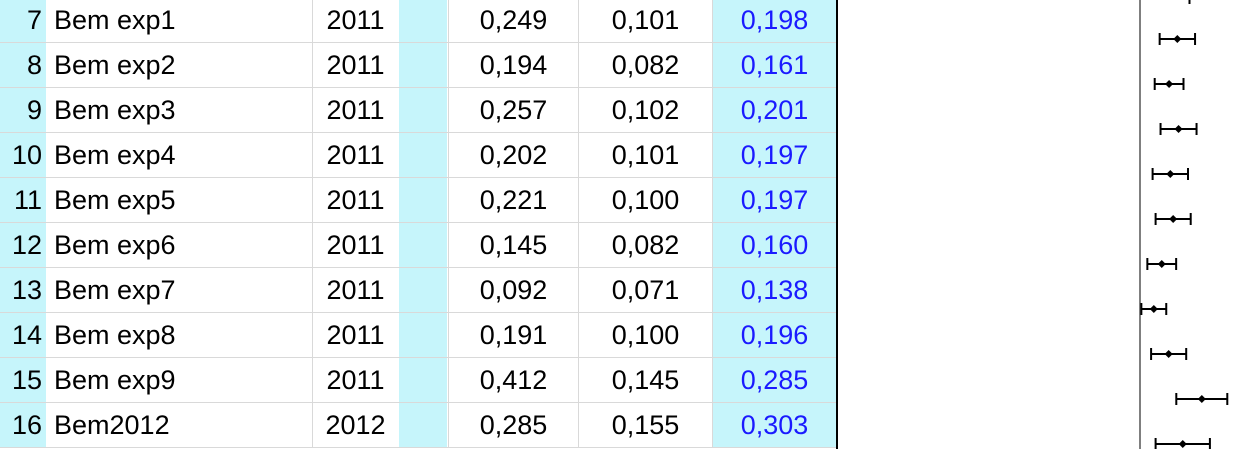 Image resolution: width=1234 pixels, height=449 pixels. I want to click on table-row: 10 Bem exp4 2011 0,202 0,101 0,197, so click(418, 155).